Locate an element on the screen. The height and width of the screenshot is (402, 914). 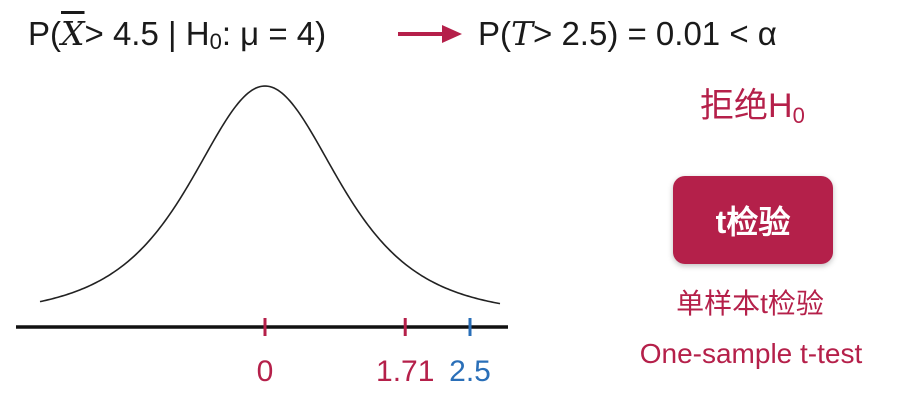
t-statistic-symbol: T is located at coordinates (522, 33).